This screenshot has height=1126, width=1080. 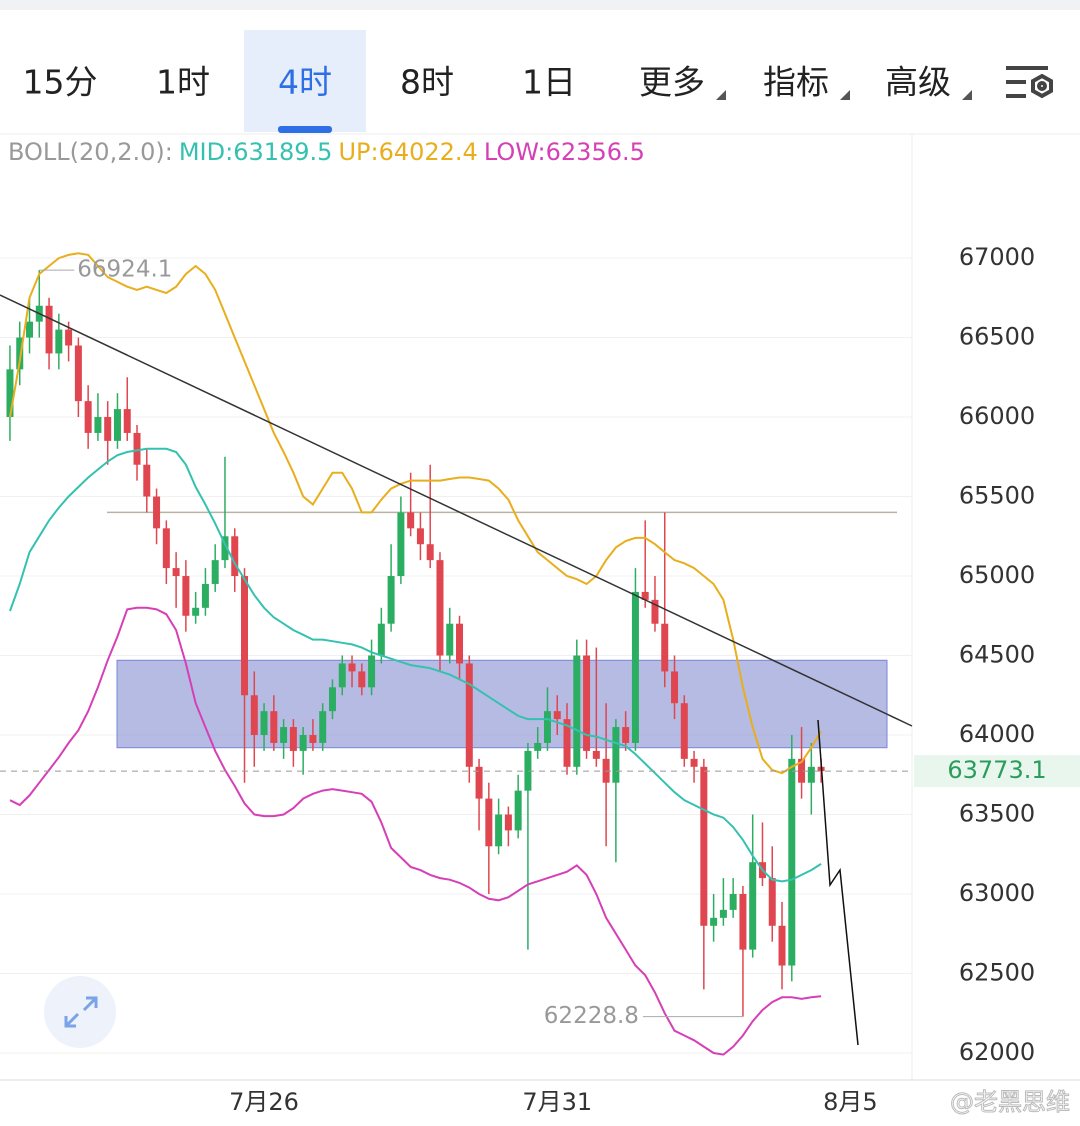 What do you see at coordinates (997, 575) in the screenshot?
I see `y-tick-label: 65000` at bounding box center [997, 575].